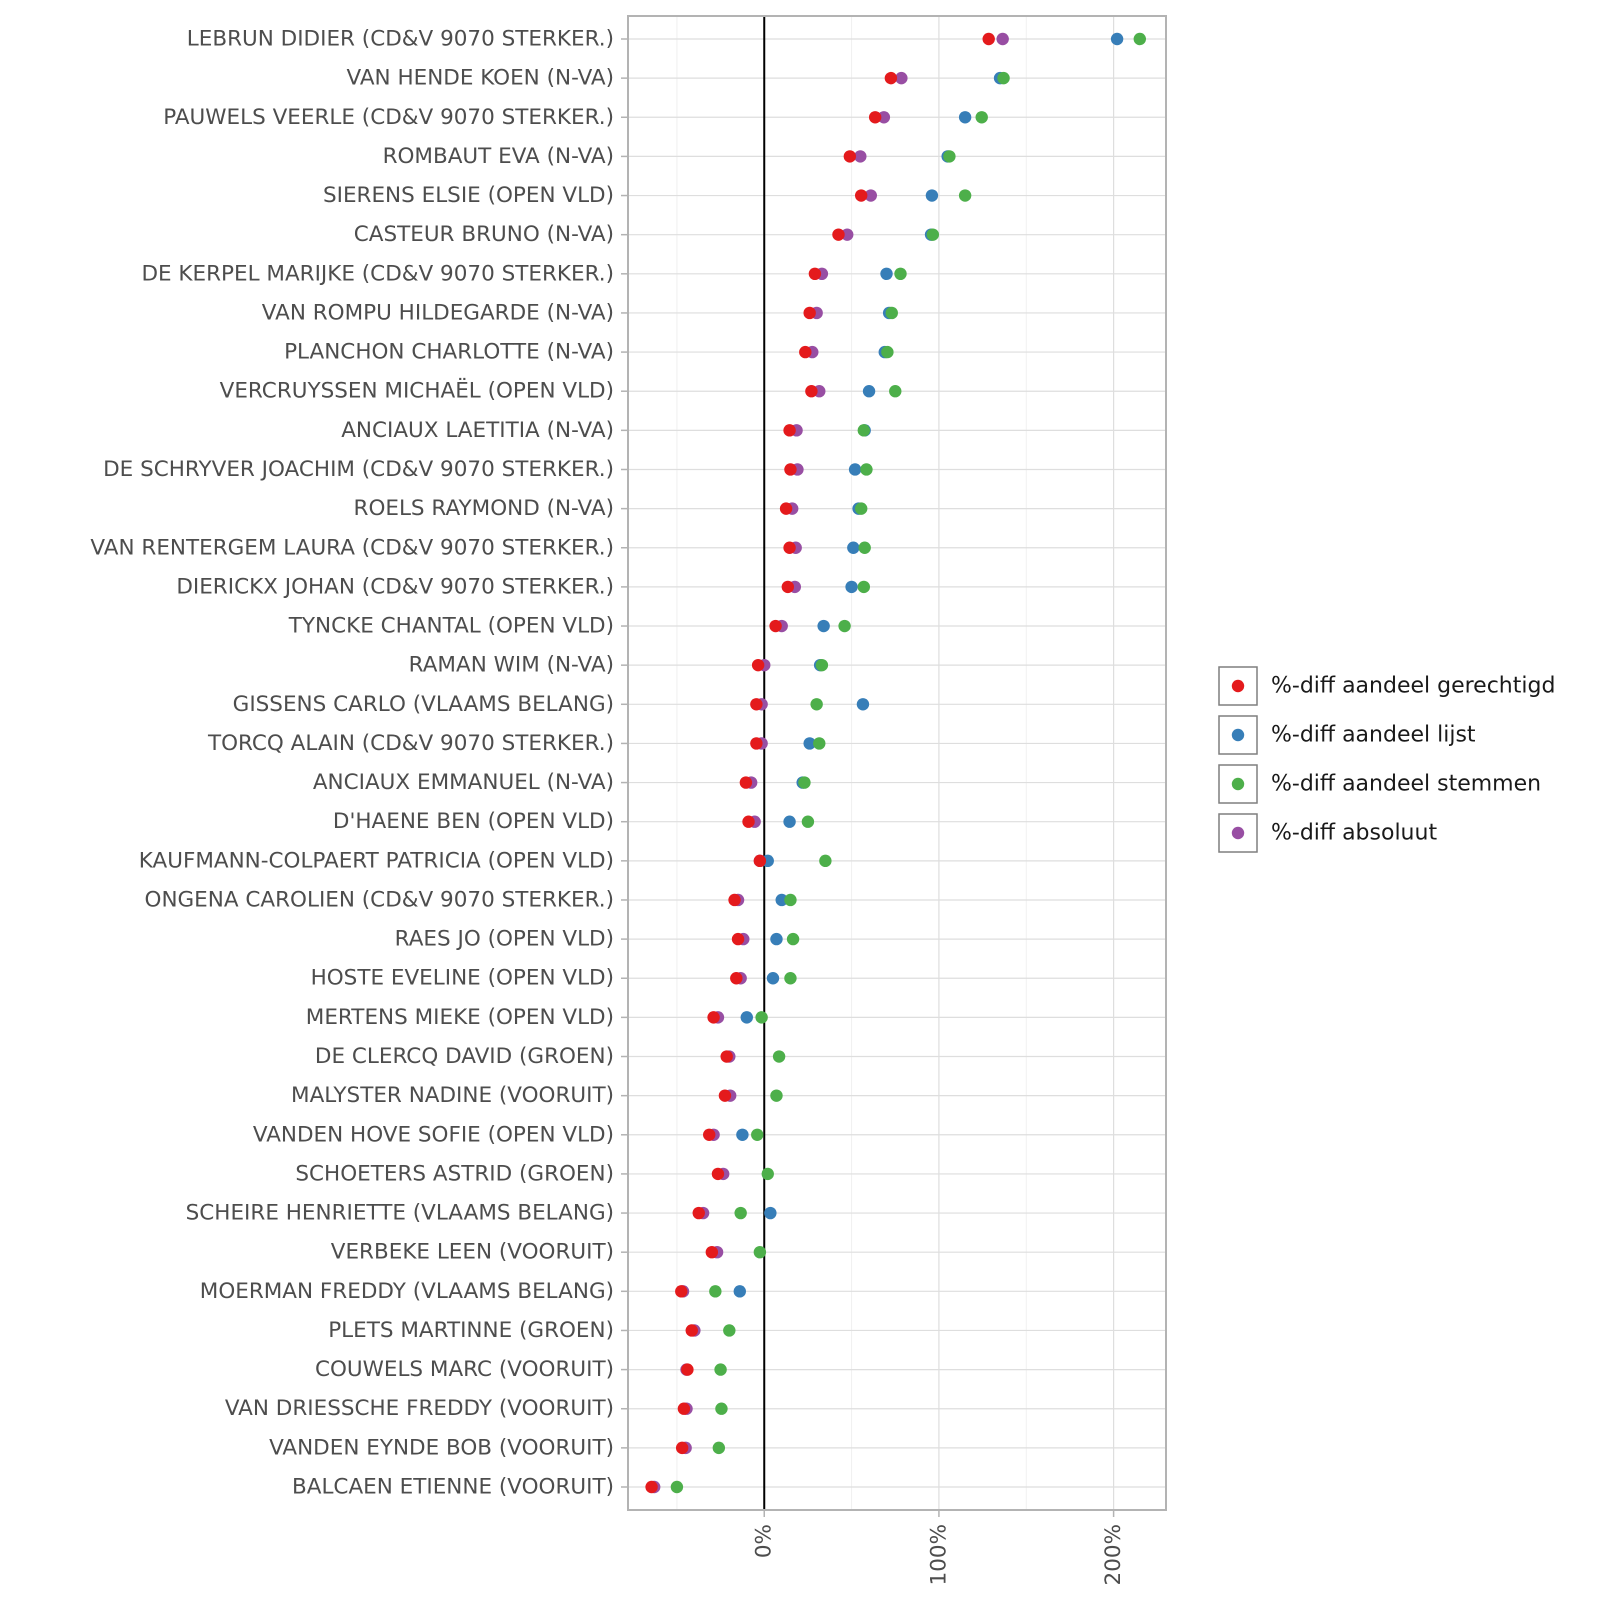 This screenshot has height=1600, width=1600. What do you see at coordinates (468, 195) in the screenshot?
I see `category-label: SIERENS ELSIE (OPEN VLD)` at bounding box center [468, 195].